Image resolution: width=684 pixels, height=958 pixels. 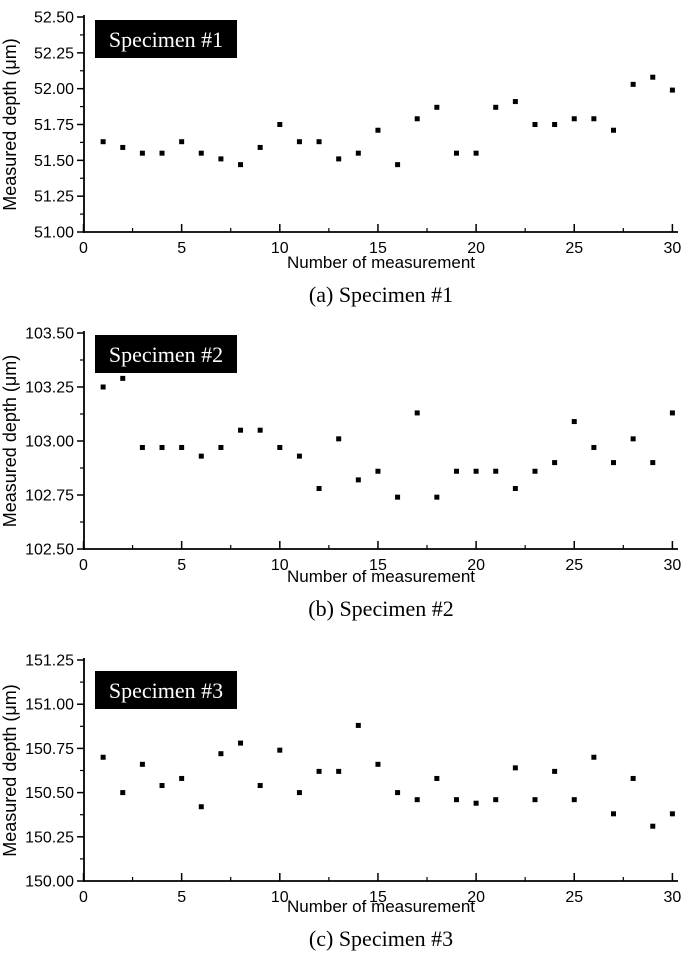 What do you see at coordinates (49, 550) in the screenshot?
I see `y-tick-label: 102.50` at bounding box center [49, 550].